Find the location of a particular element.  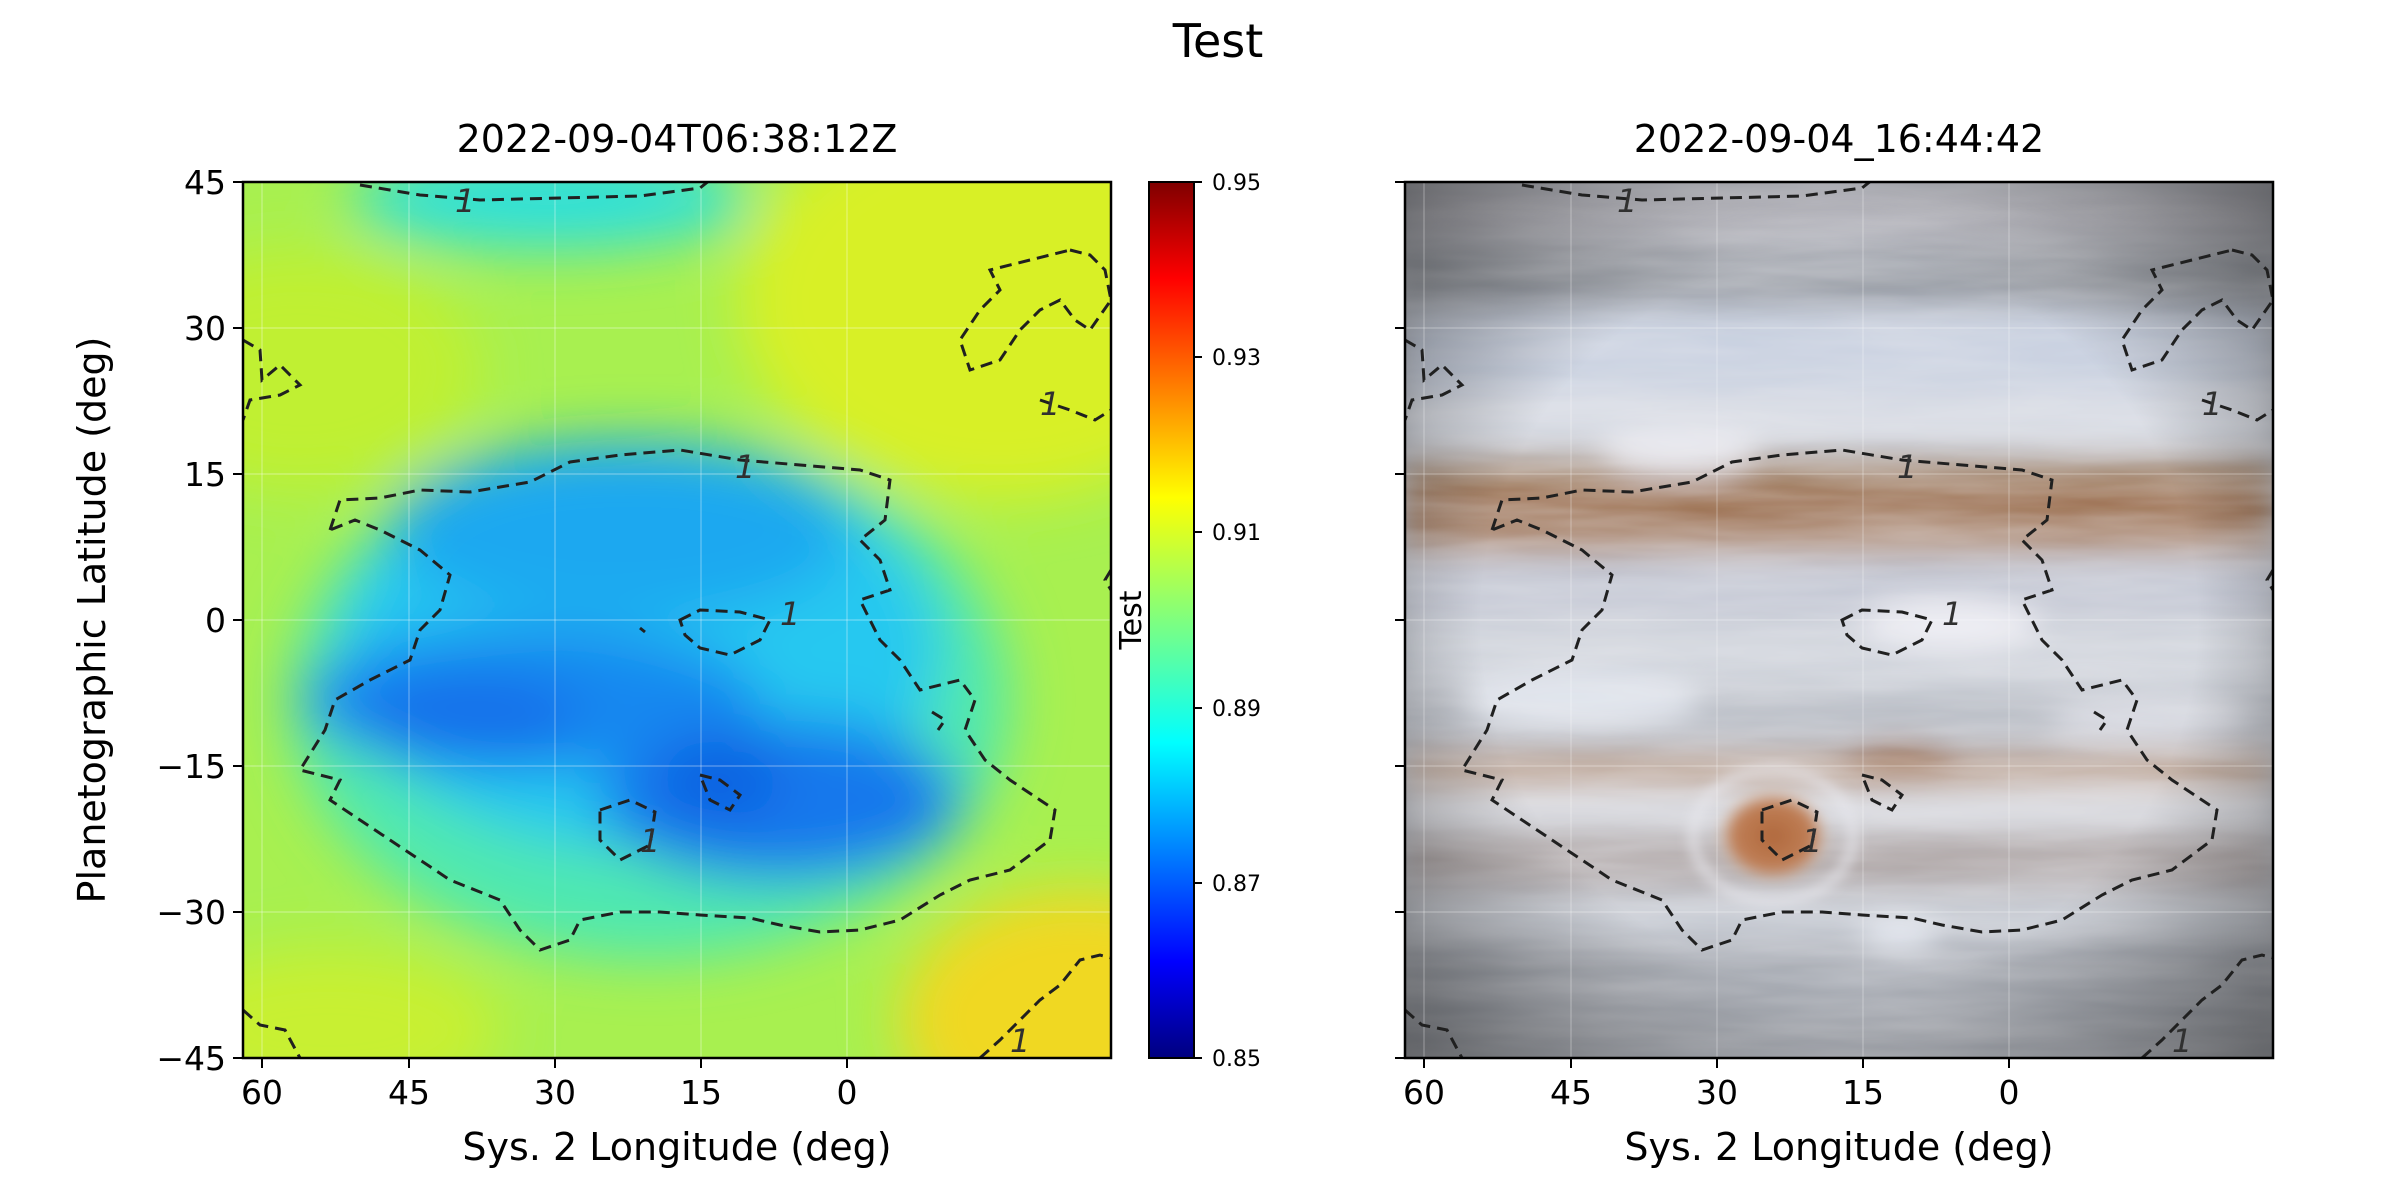

right-panel-title: 2022-09-04_16:44:42 is located at coordinates (1839, 139).